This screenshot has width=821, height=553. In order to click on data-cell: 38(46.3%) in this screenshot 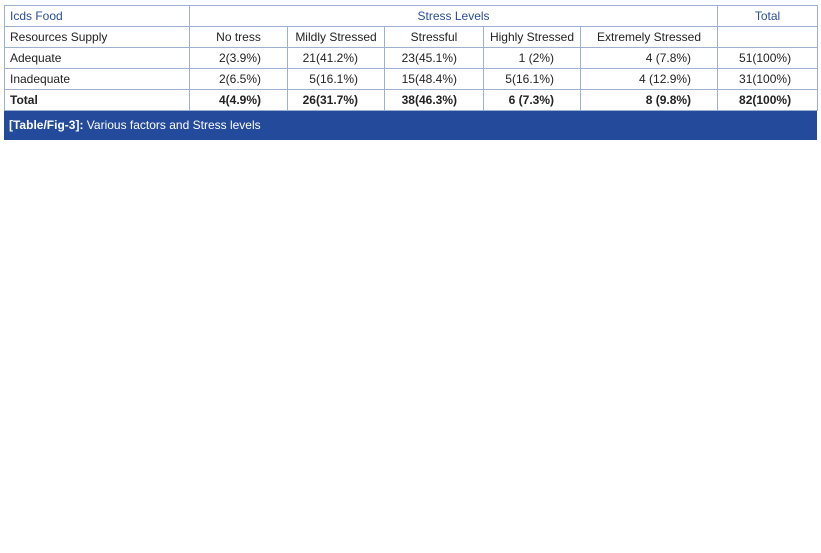, I will do `click(434, 100)`.